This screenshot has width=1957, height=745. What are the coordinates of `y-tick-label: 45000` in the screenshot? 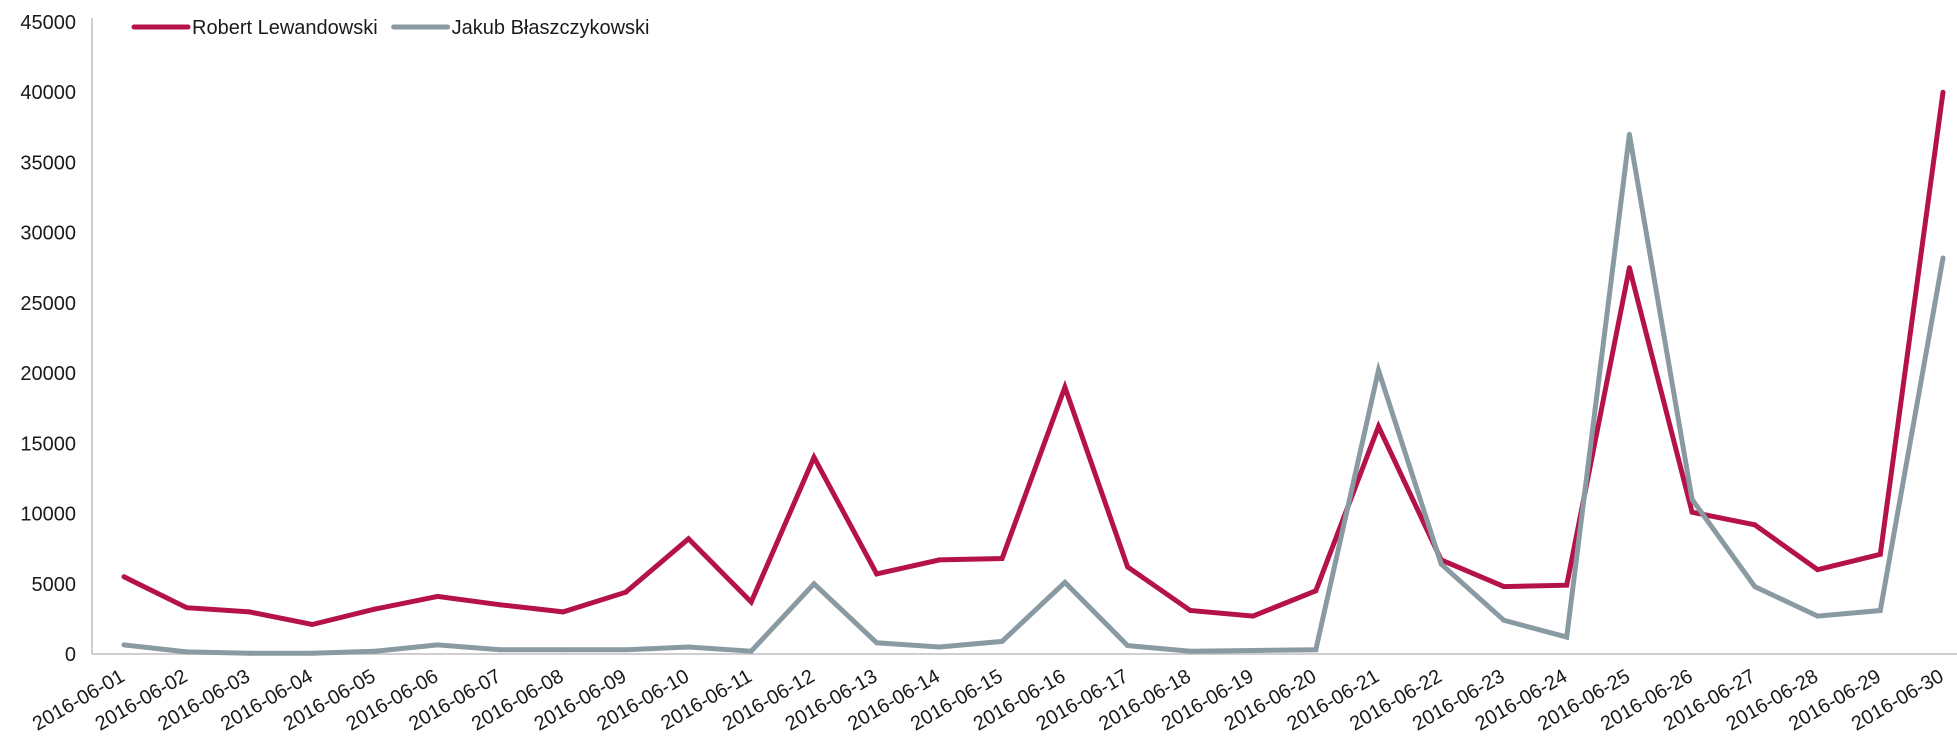 It's located at (48, 23).